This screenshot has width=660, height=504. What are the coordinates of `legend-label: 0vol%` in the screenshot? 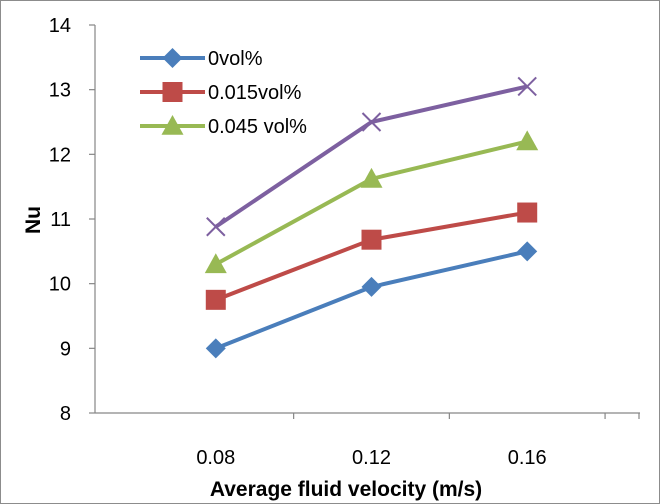 It's located at (235, 59).